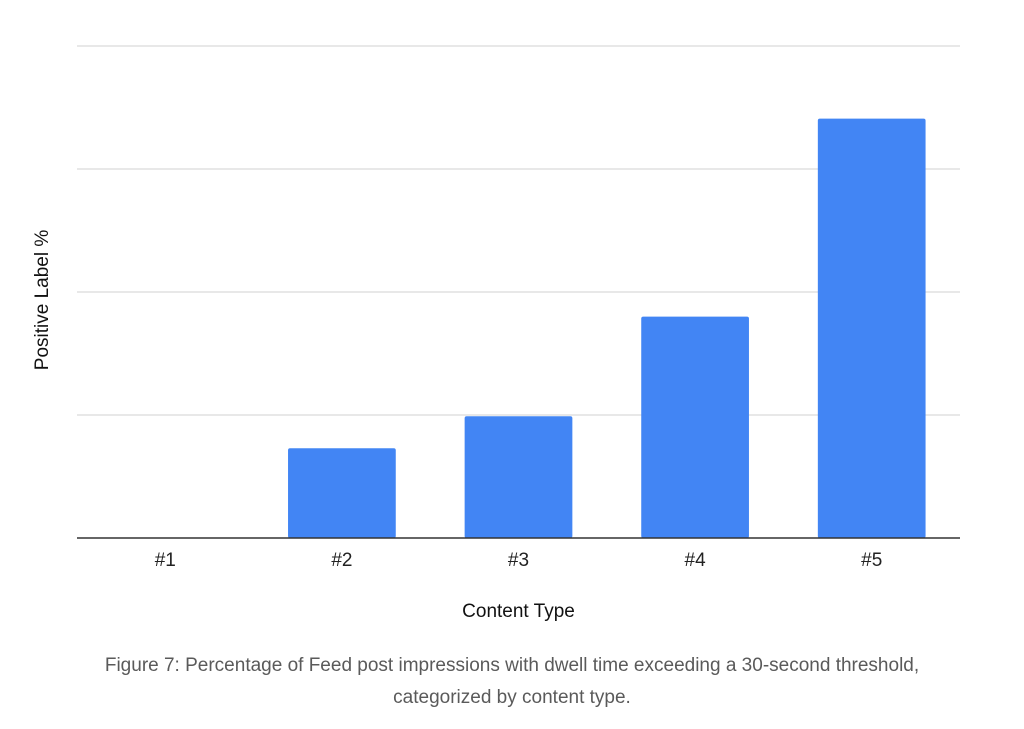 The width and height of the screenshot is (1024, 729). Describe the element at coordinates (165, 560) in the screenshot. I see `x-tick-label-1: #1` at that location.